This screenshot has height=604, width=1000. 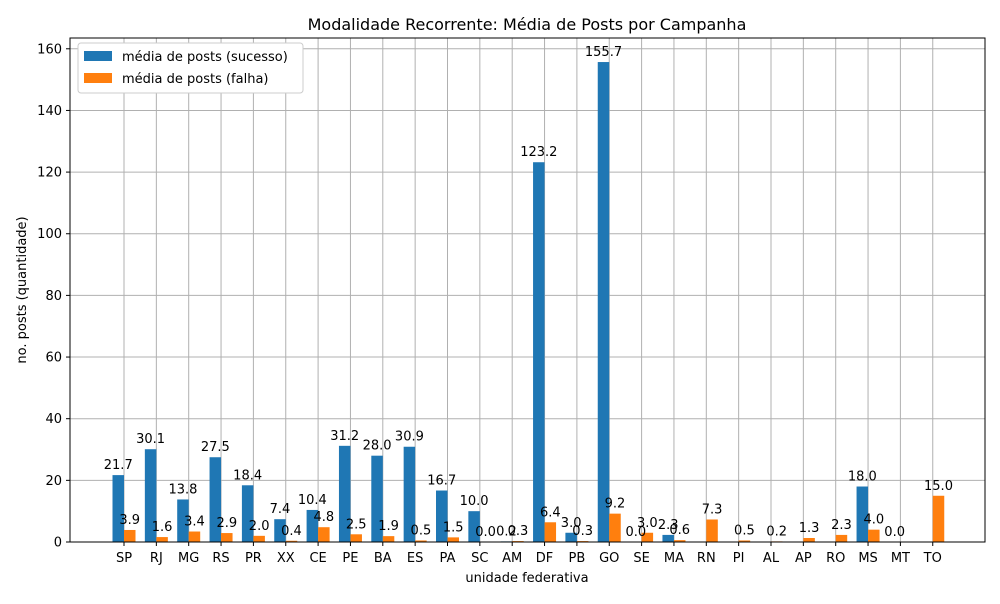 I want to click on legend-swatch-sucesso, so click(x=98, y=56).